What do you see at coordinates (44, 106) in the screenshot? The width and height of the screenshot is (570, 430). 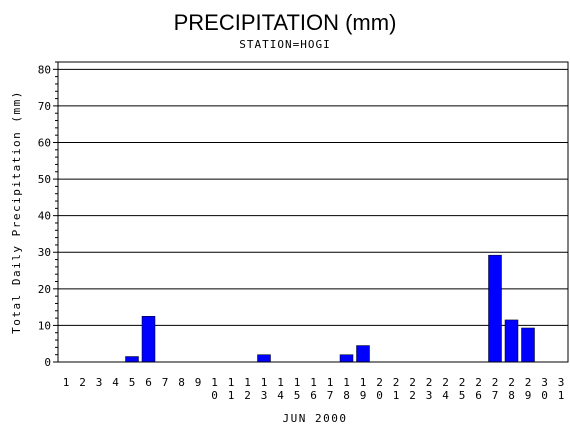 I see `y-tick-label: 70` at bounding box center [44, 106].